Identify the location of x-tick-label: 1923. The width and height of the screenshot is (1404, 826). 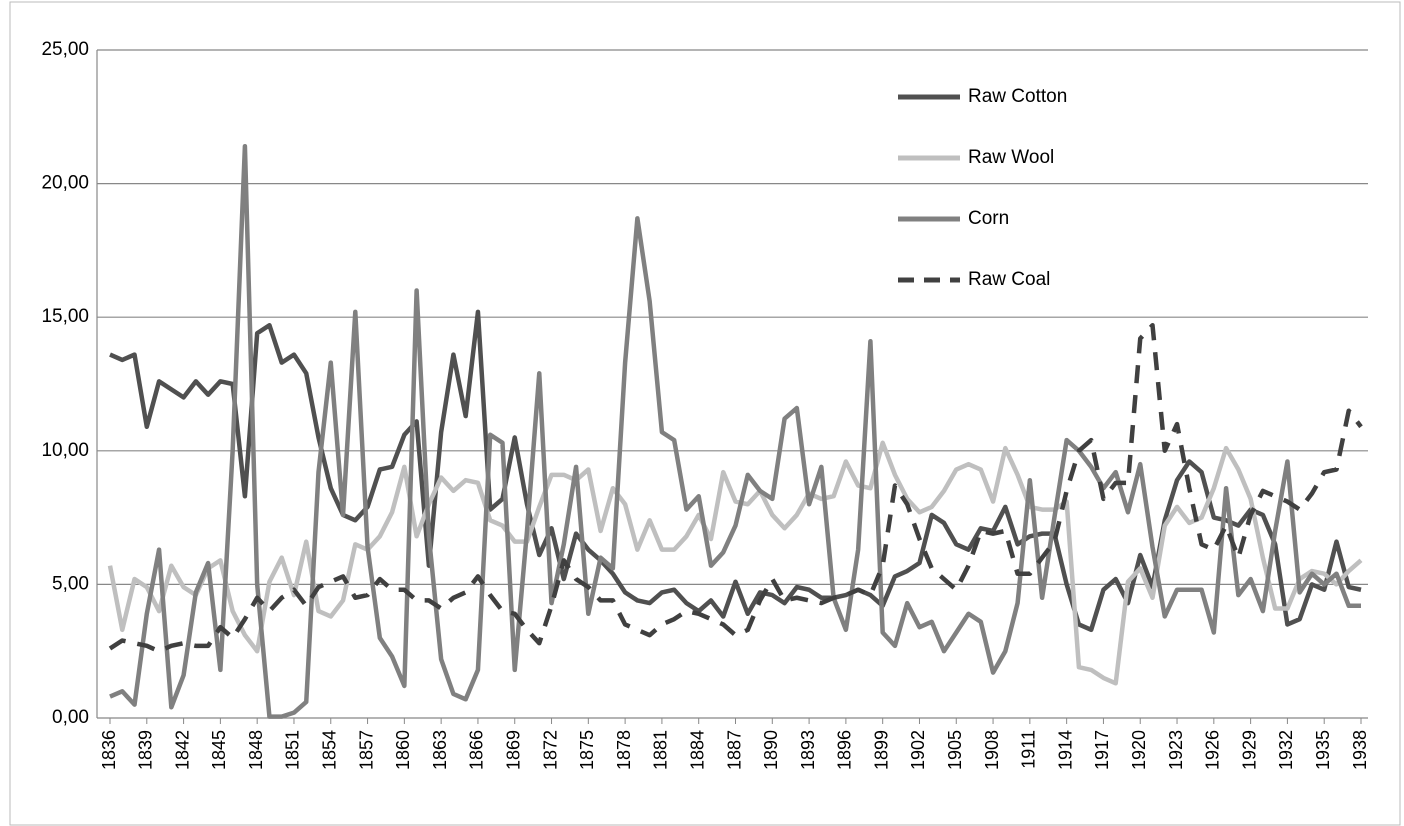
(1176, 750).